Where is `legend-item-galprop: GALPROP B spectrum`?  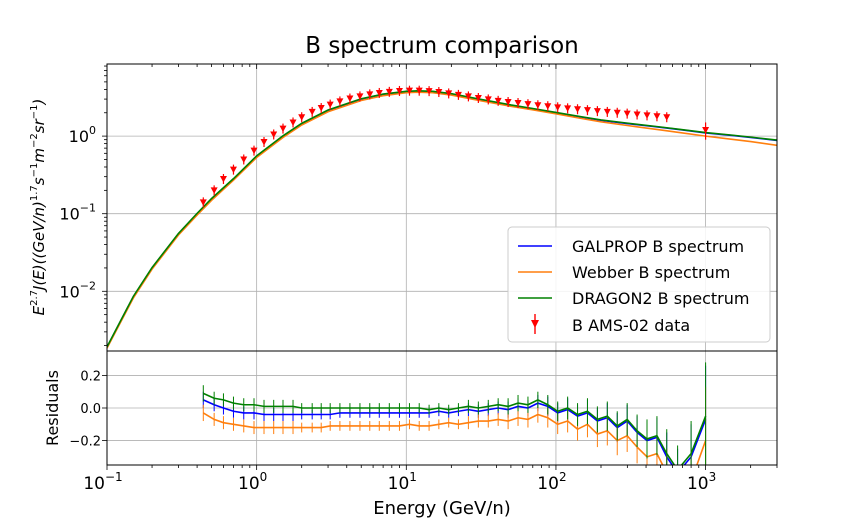 legend-item-galprop: GALPROP B spectrum is located at coordinates (631, 246).